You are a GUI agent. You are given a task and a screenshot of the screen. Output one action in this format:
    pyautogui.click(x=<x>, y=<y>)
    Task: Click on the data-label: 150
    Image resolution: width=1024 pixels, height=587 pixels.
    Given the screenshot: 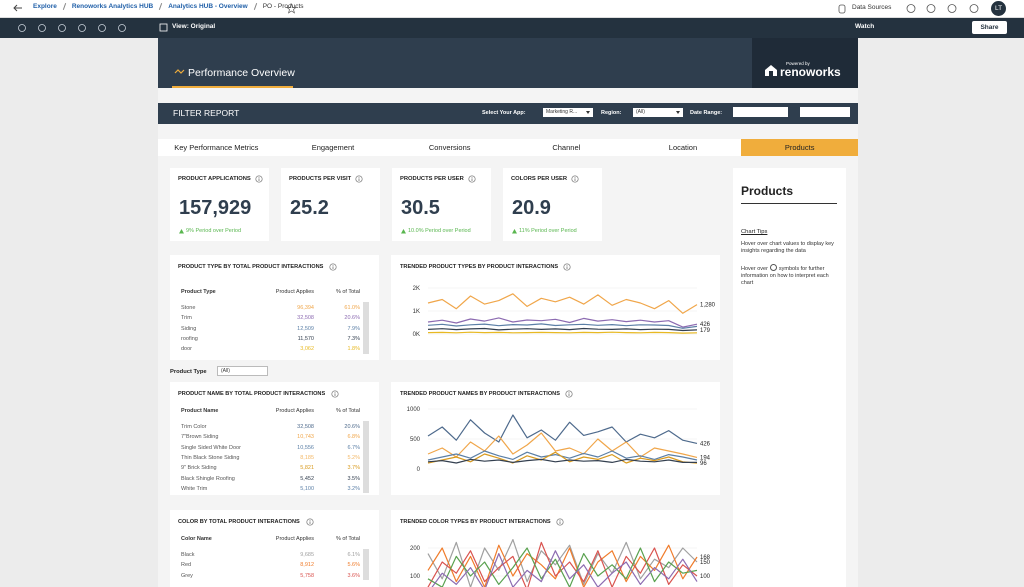 What is the action you would take?
    pyautogui.click(x=705, y=563)
    